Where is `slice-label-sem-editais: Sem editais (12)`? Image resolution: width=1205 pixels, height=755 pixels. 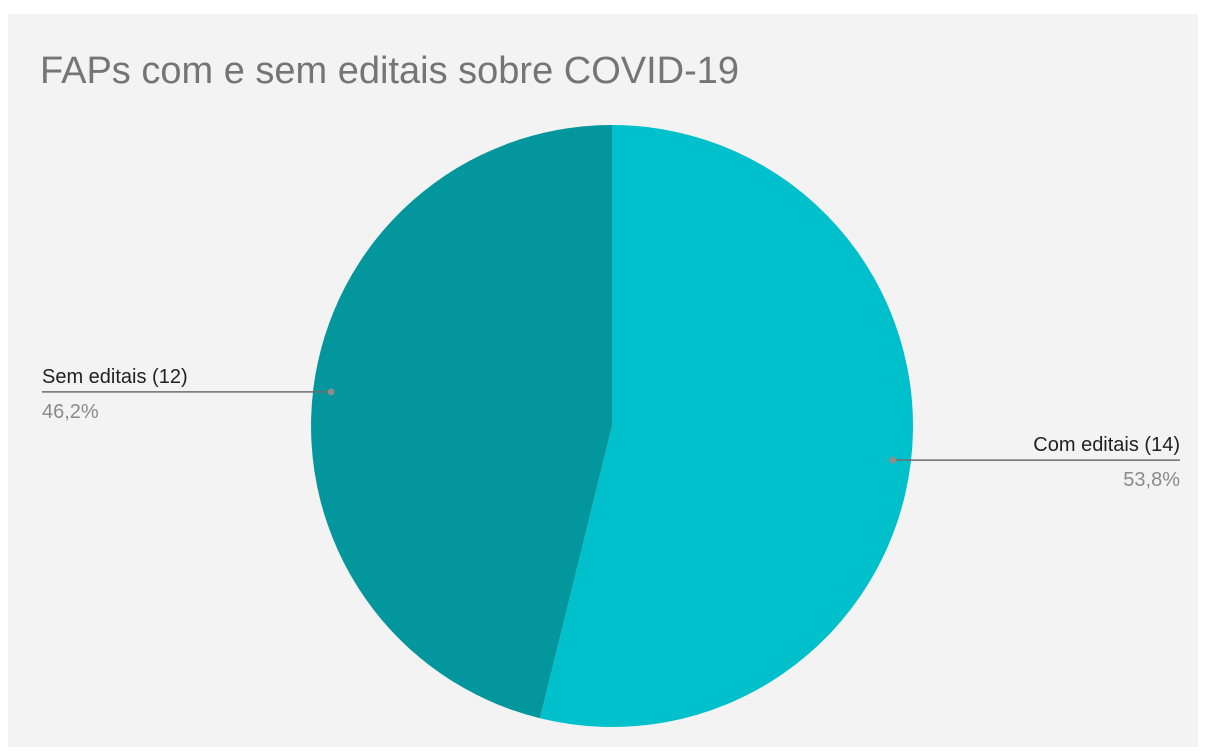 slice-label-sem-editais: Sem editais (12) is located at coordinates (115, 377).